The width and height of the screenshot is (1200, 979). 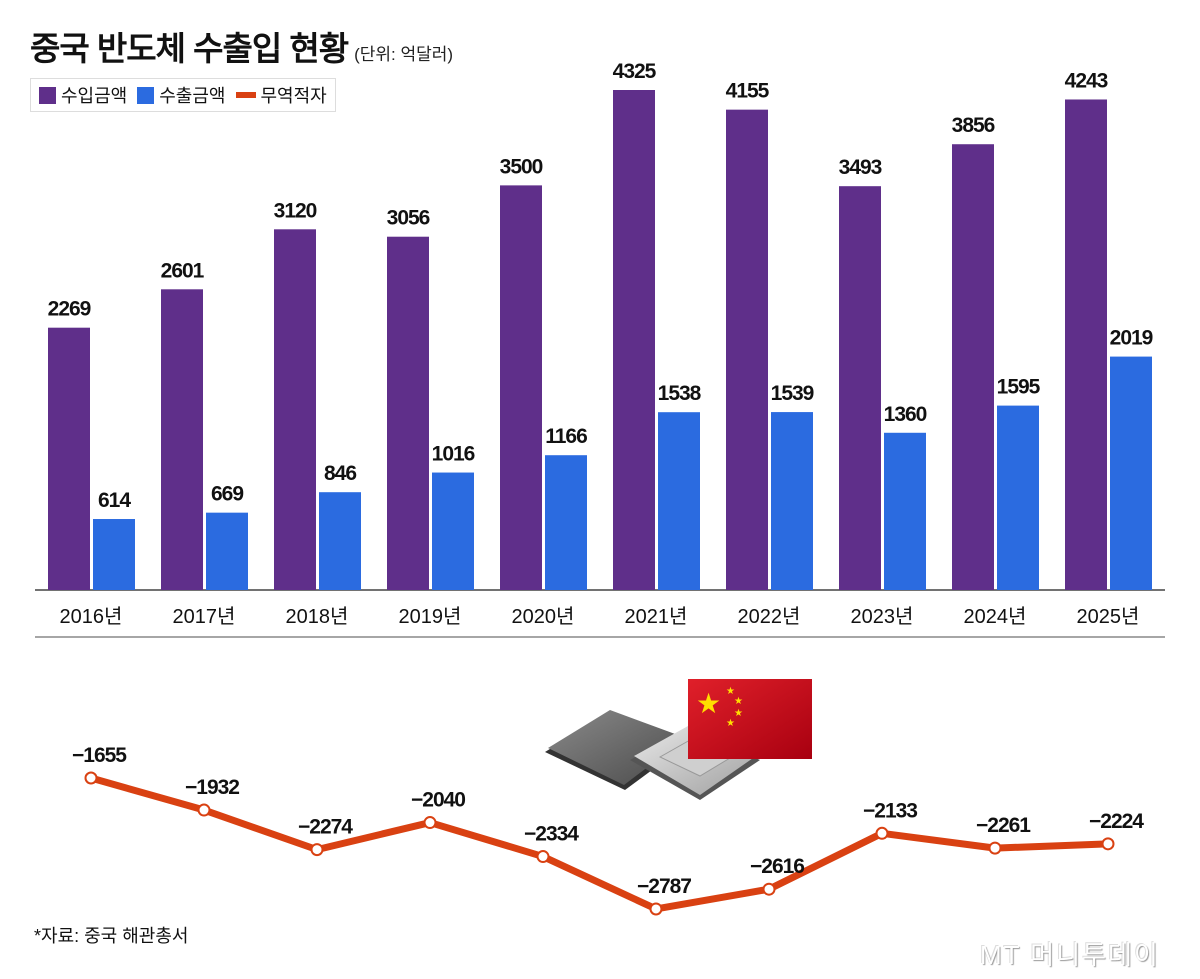 I want to click on year-tick-label: 2019년, so click(x=430, y=616).